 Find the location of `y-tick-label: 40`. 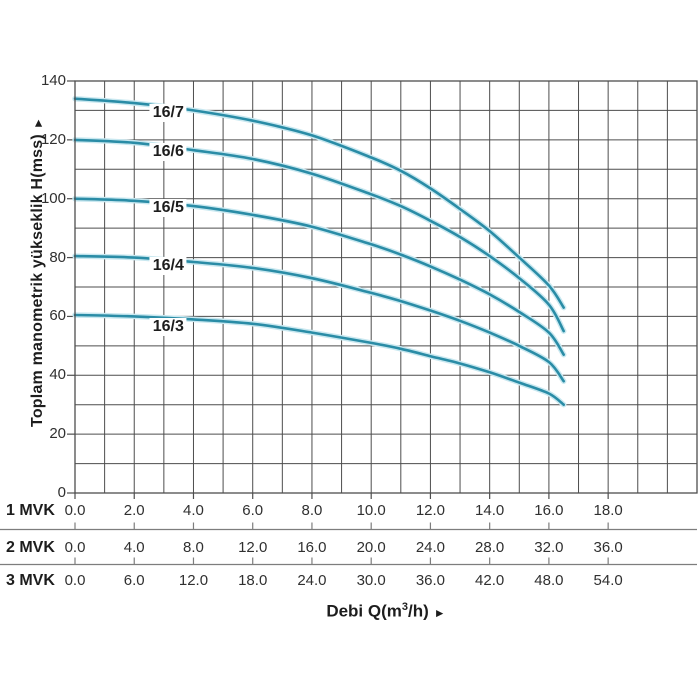

y-tick-label: 40 is located at coordinates (57, 375).